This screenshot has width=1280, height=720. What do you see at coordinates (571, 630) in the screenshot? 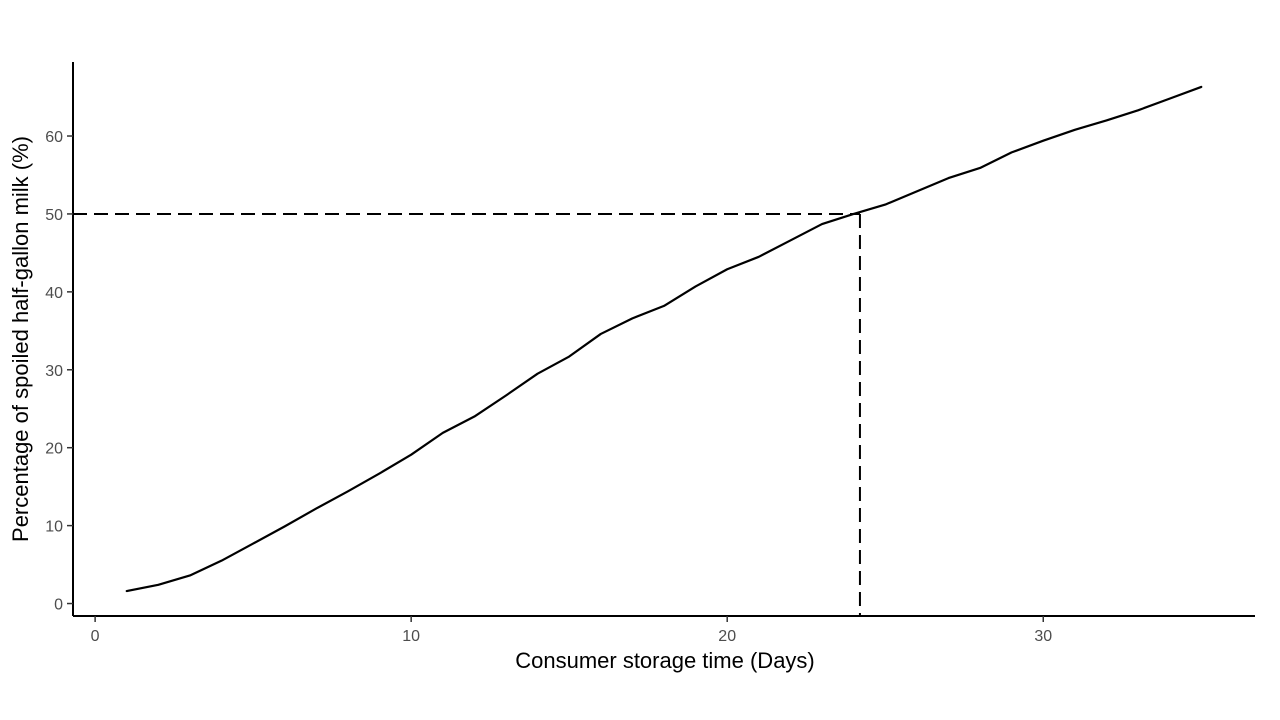
I see `x-axis-ticks: 0 10 20 30` at bounding box center [571, 630].